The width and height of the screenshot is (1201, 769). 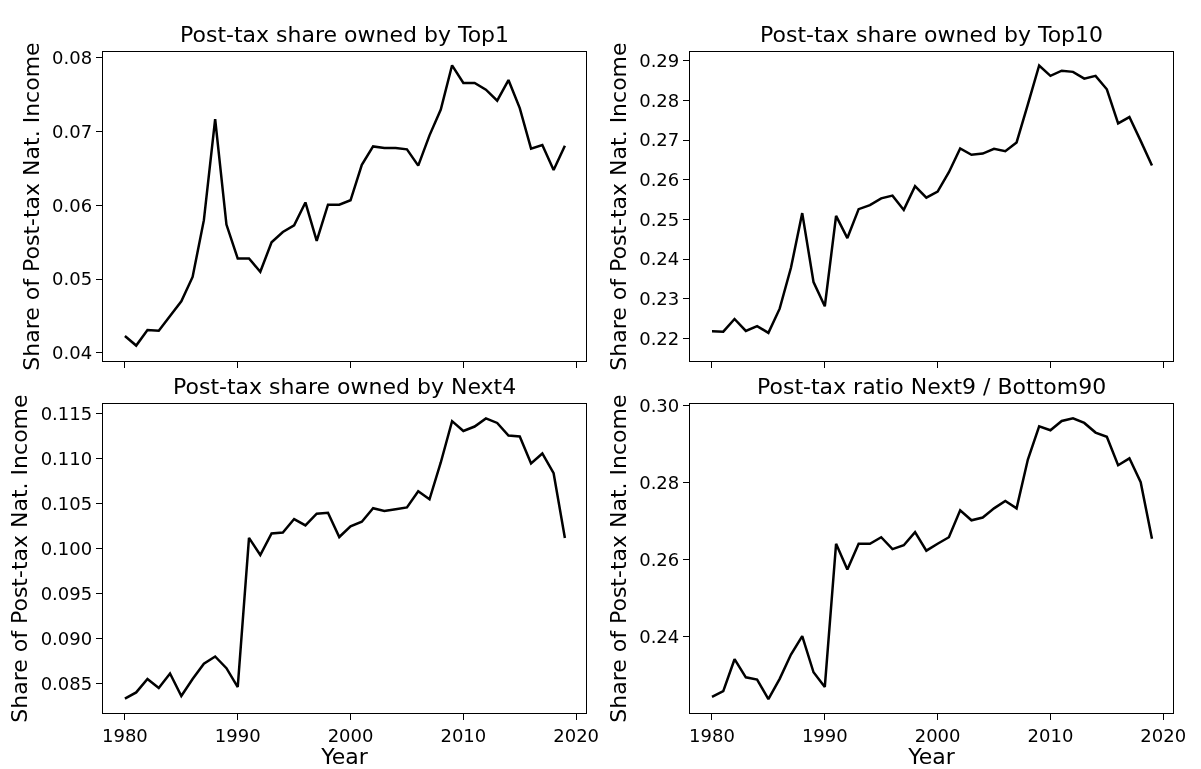 I want to click on y-tick-label: 0.06, so click(x=72, y=205).